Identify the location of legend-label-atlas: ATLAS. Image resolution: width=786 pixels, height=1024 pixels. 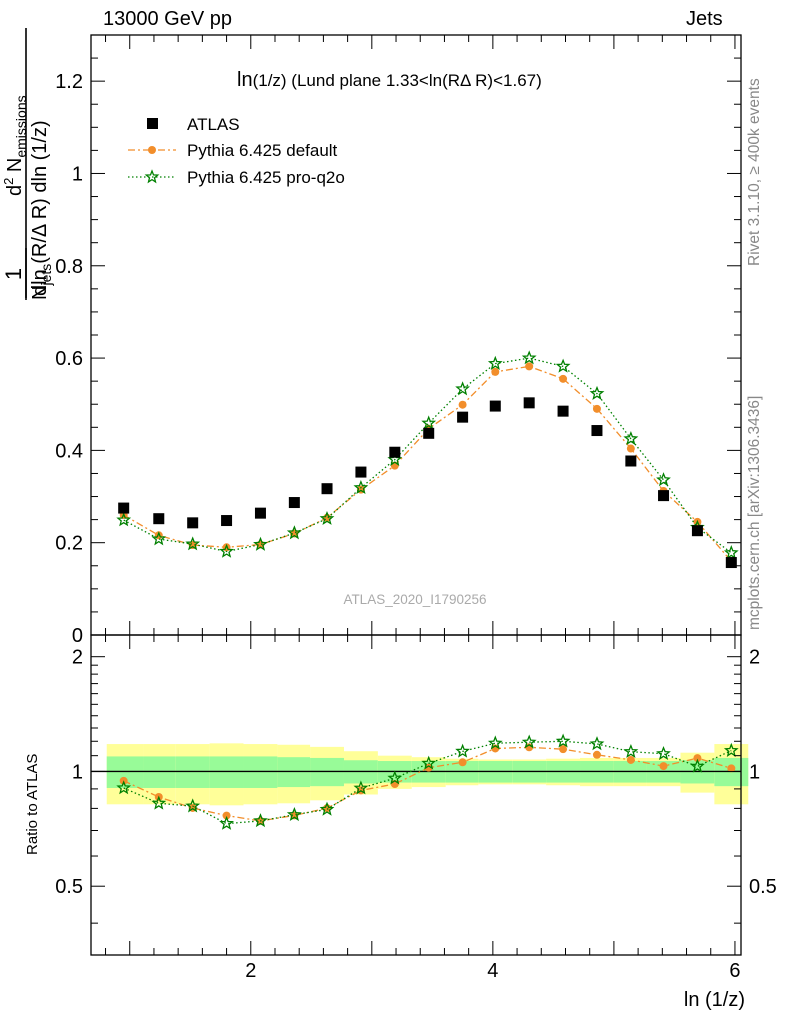
(213, 124).